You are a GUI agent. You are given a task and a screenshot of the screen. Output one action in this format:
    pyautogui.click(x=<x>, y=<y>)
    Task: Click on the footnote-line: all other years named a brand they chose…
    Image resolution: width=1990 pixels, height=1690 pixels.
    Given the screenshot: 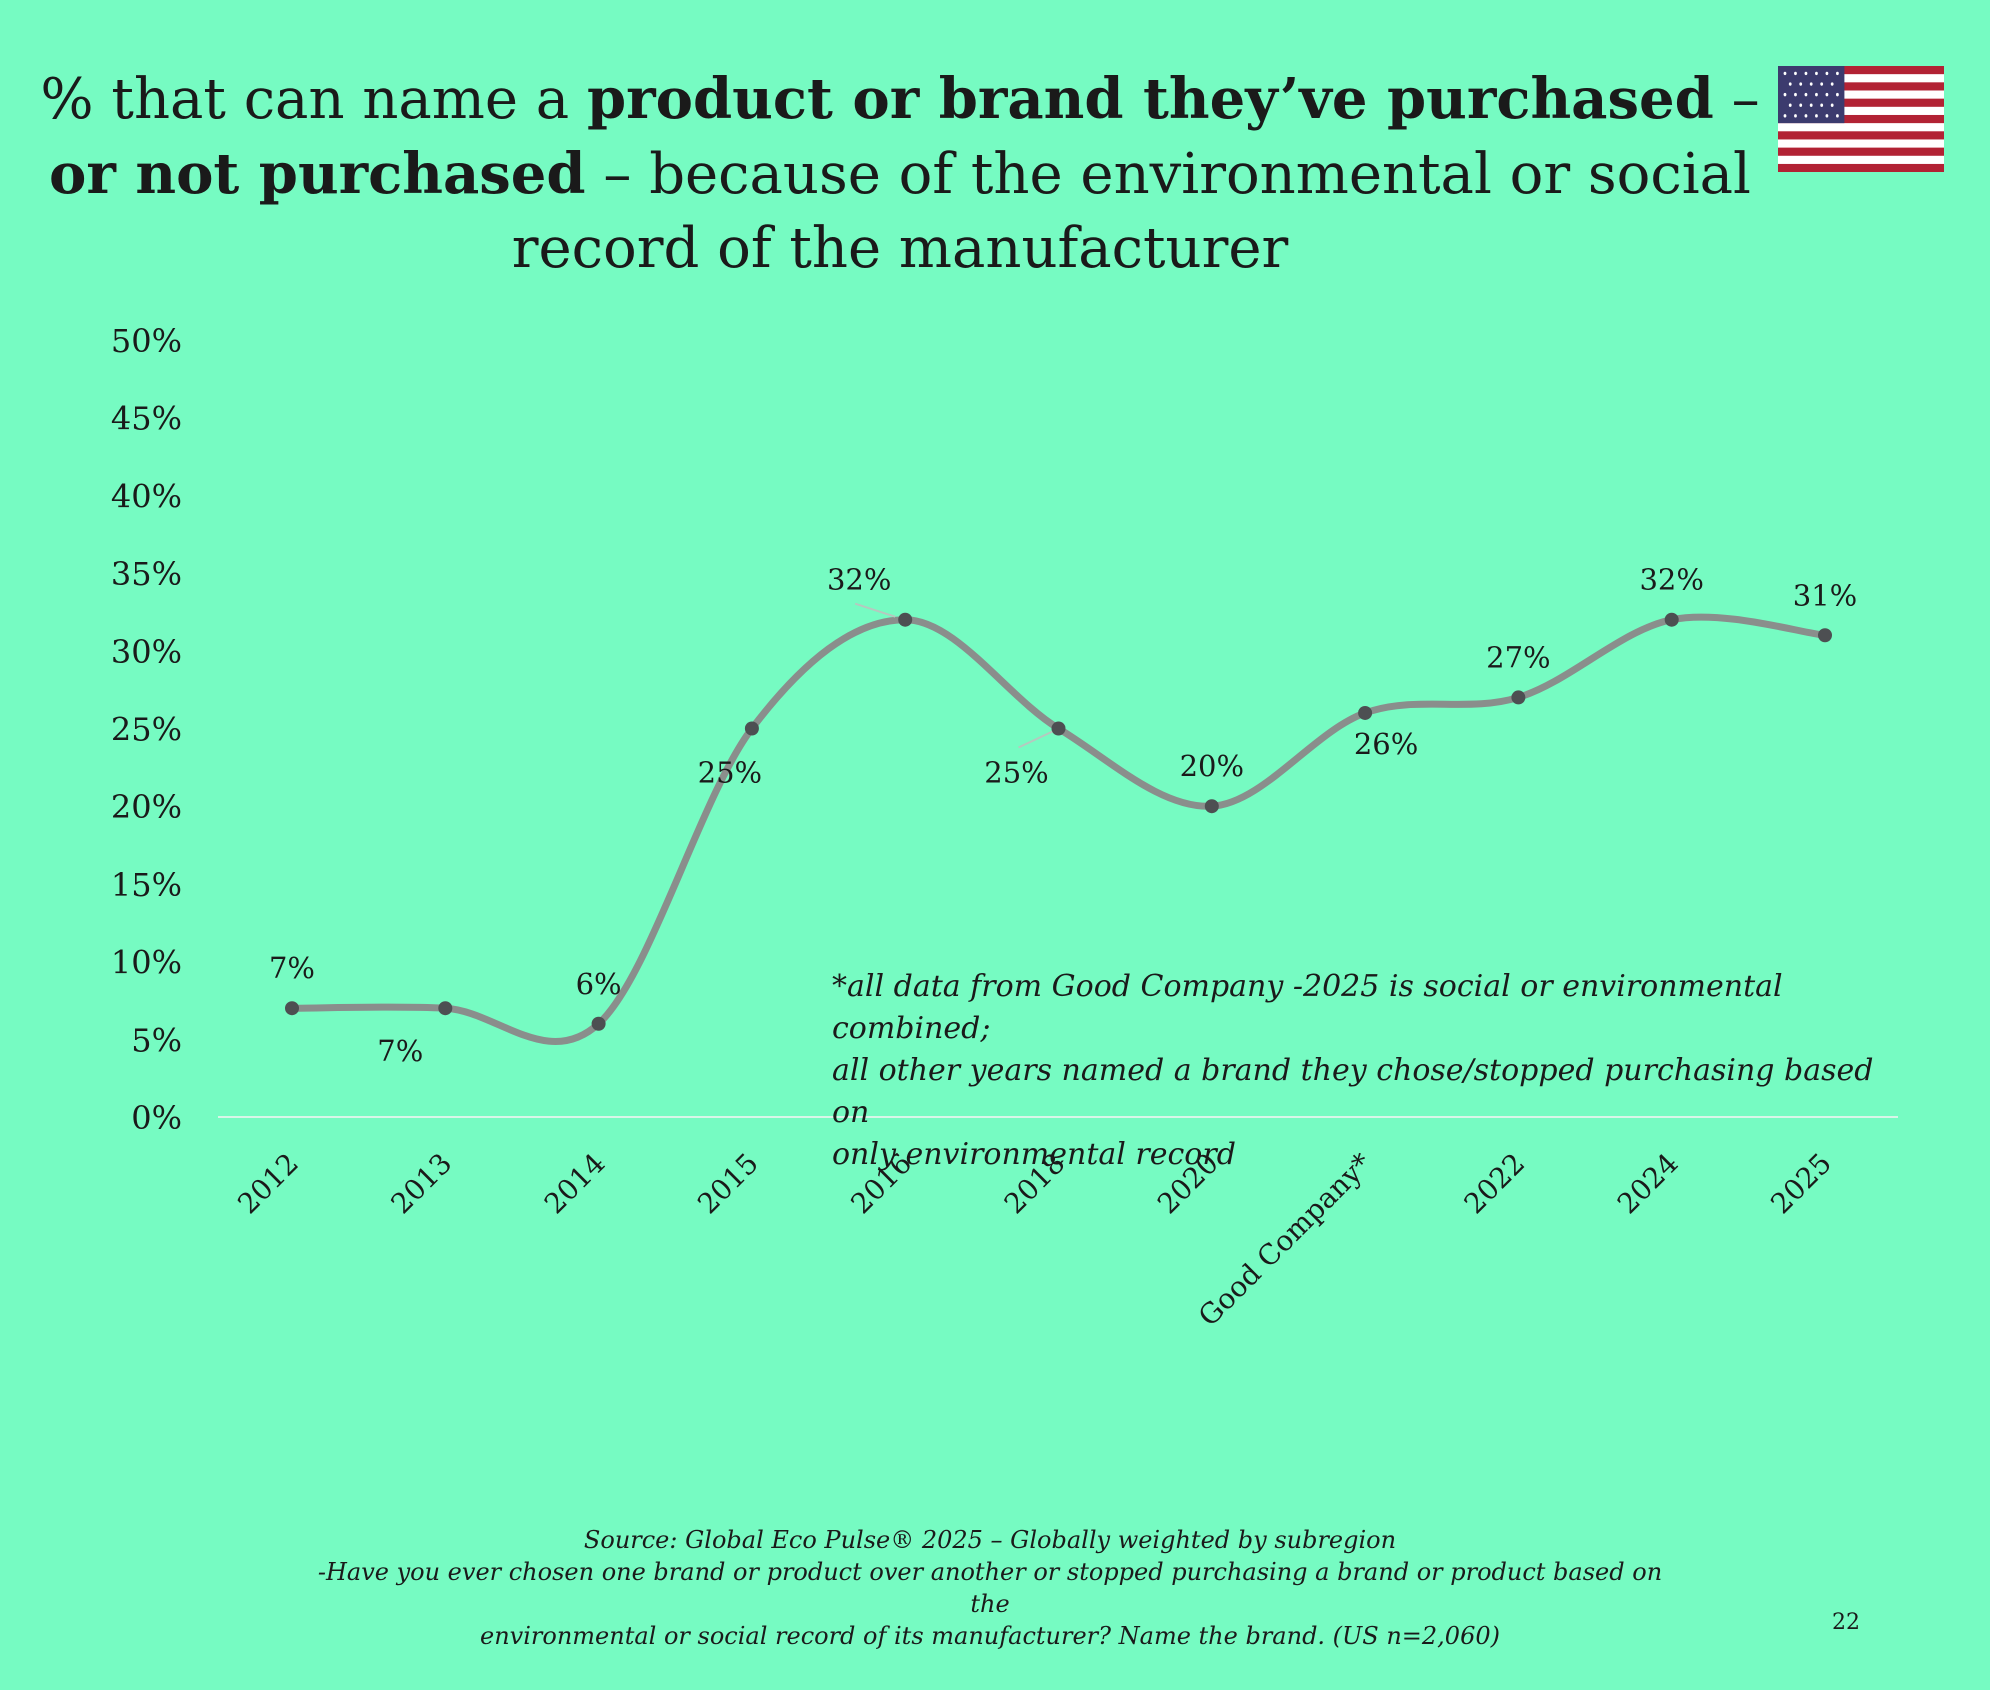 What is the action you would take?
    pyautogui.click(x=1353, y=1091)
    